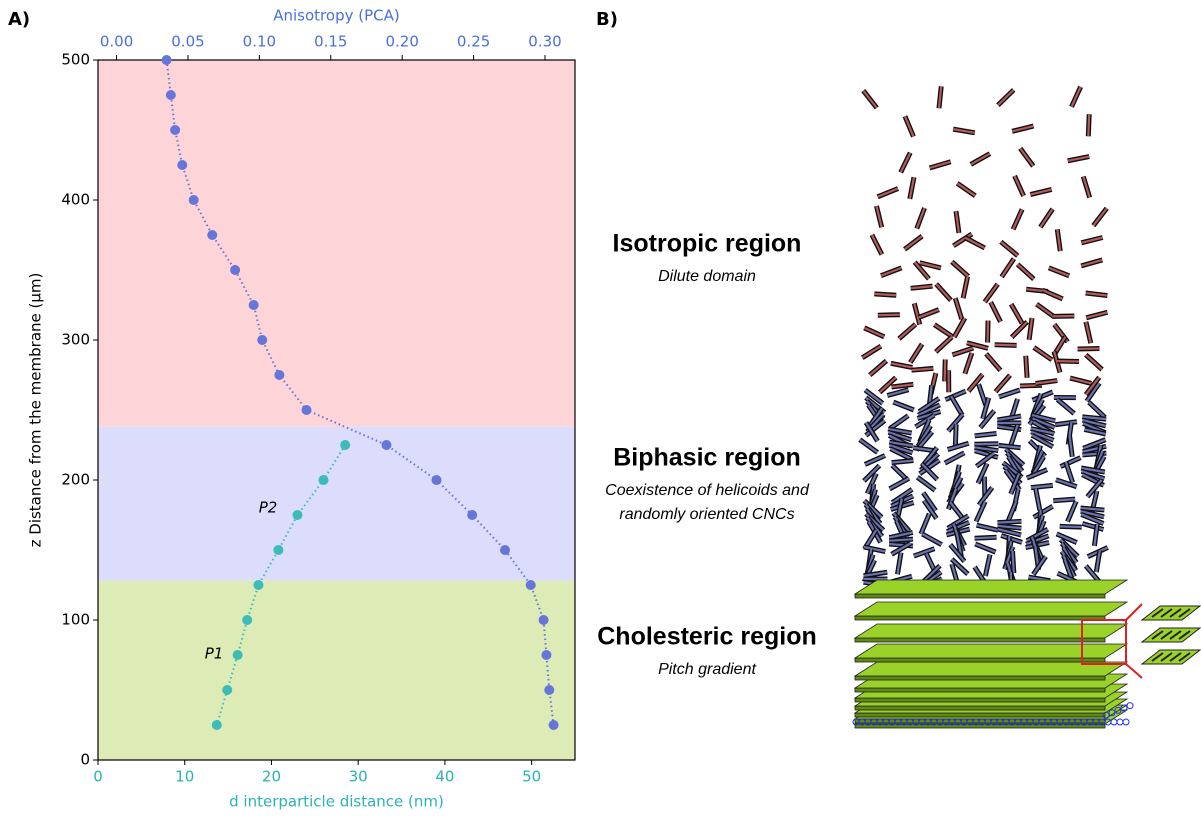 This screenshot has height=819, width=1201. I want to click on inset-plate, so click(1170, 657).